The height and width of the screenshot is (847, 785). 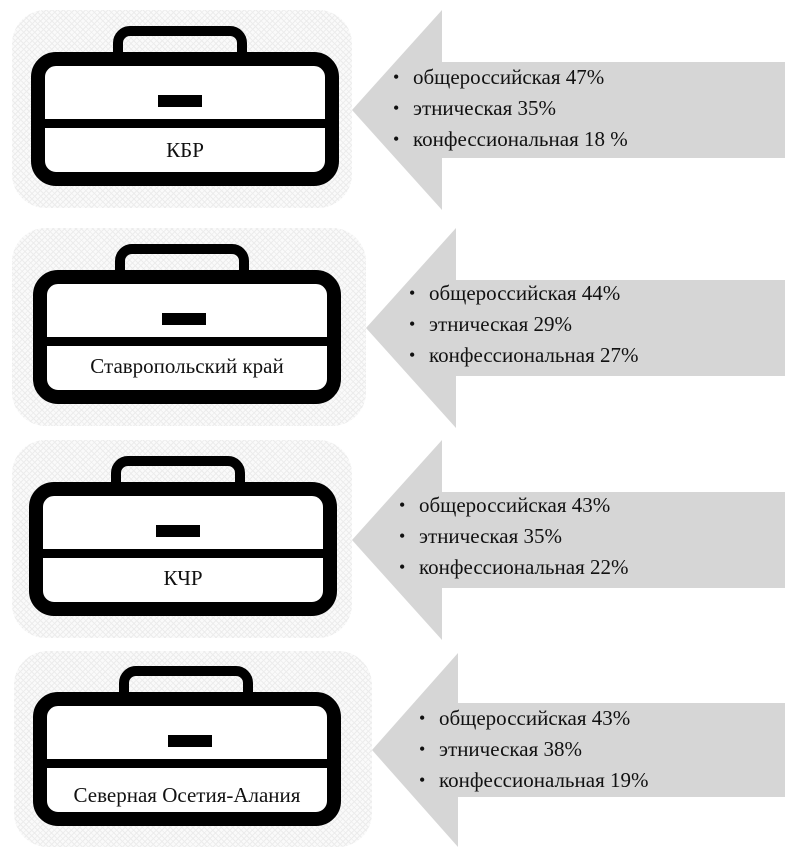 I want to click on list-item: конфессиональная 27%, so click(x=523, y=355).